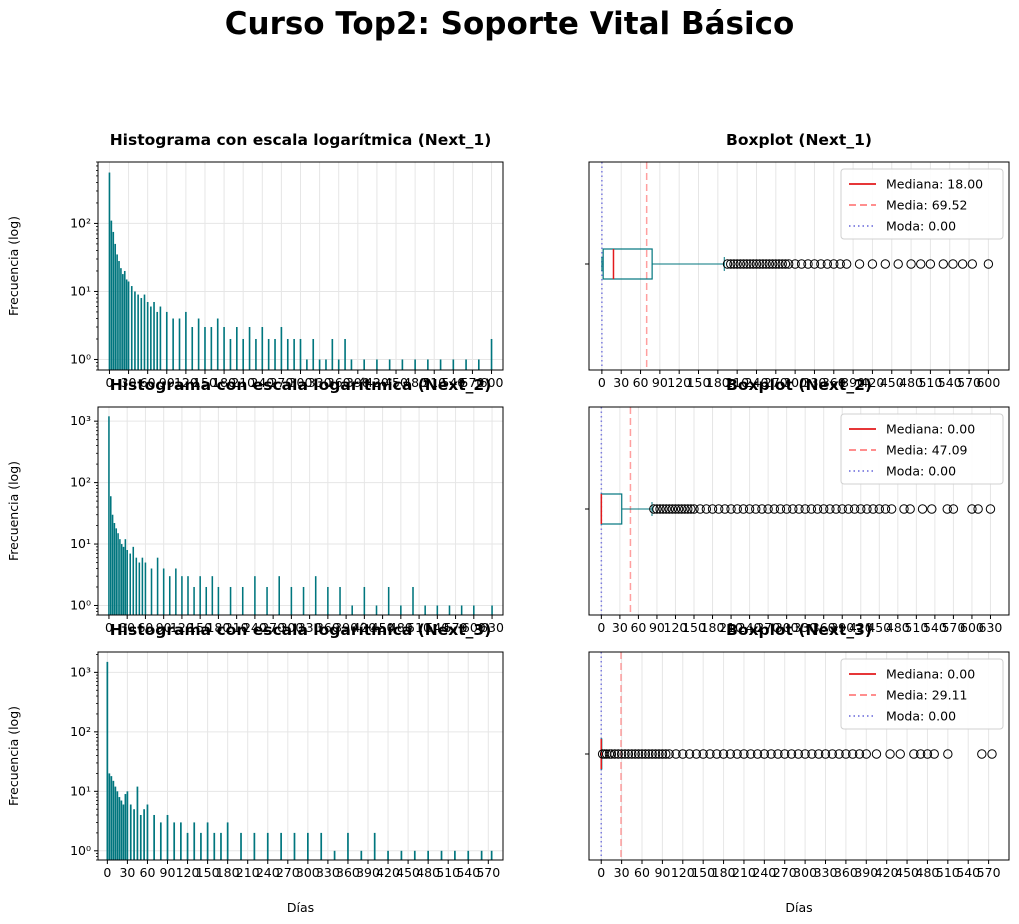 This screenshot has height=924, width=1019. I want to click on legend-label: Media: 69.52, so click(927, 205).